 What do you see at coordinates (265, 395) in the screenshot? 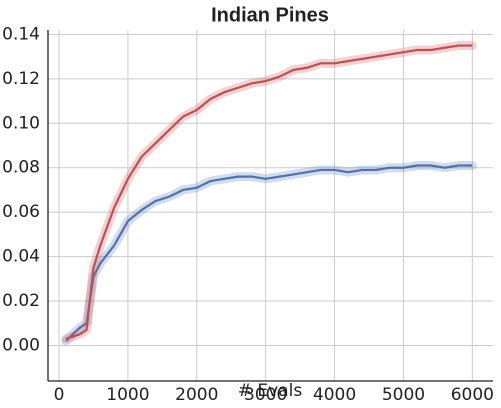
I see `x-tick-label: 3000` at bounding box center [265, 395].